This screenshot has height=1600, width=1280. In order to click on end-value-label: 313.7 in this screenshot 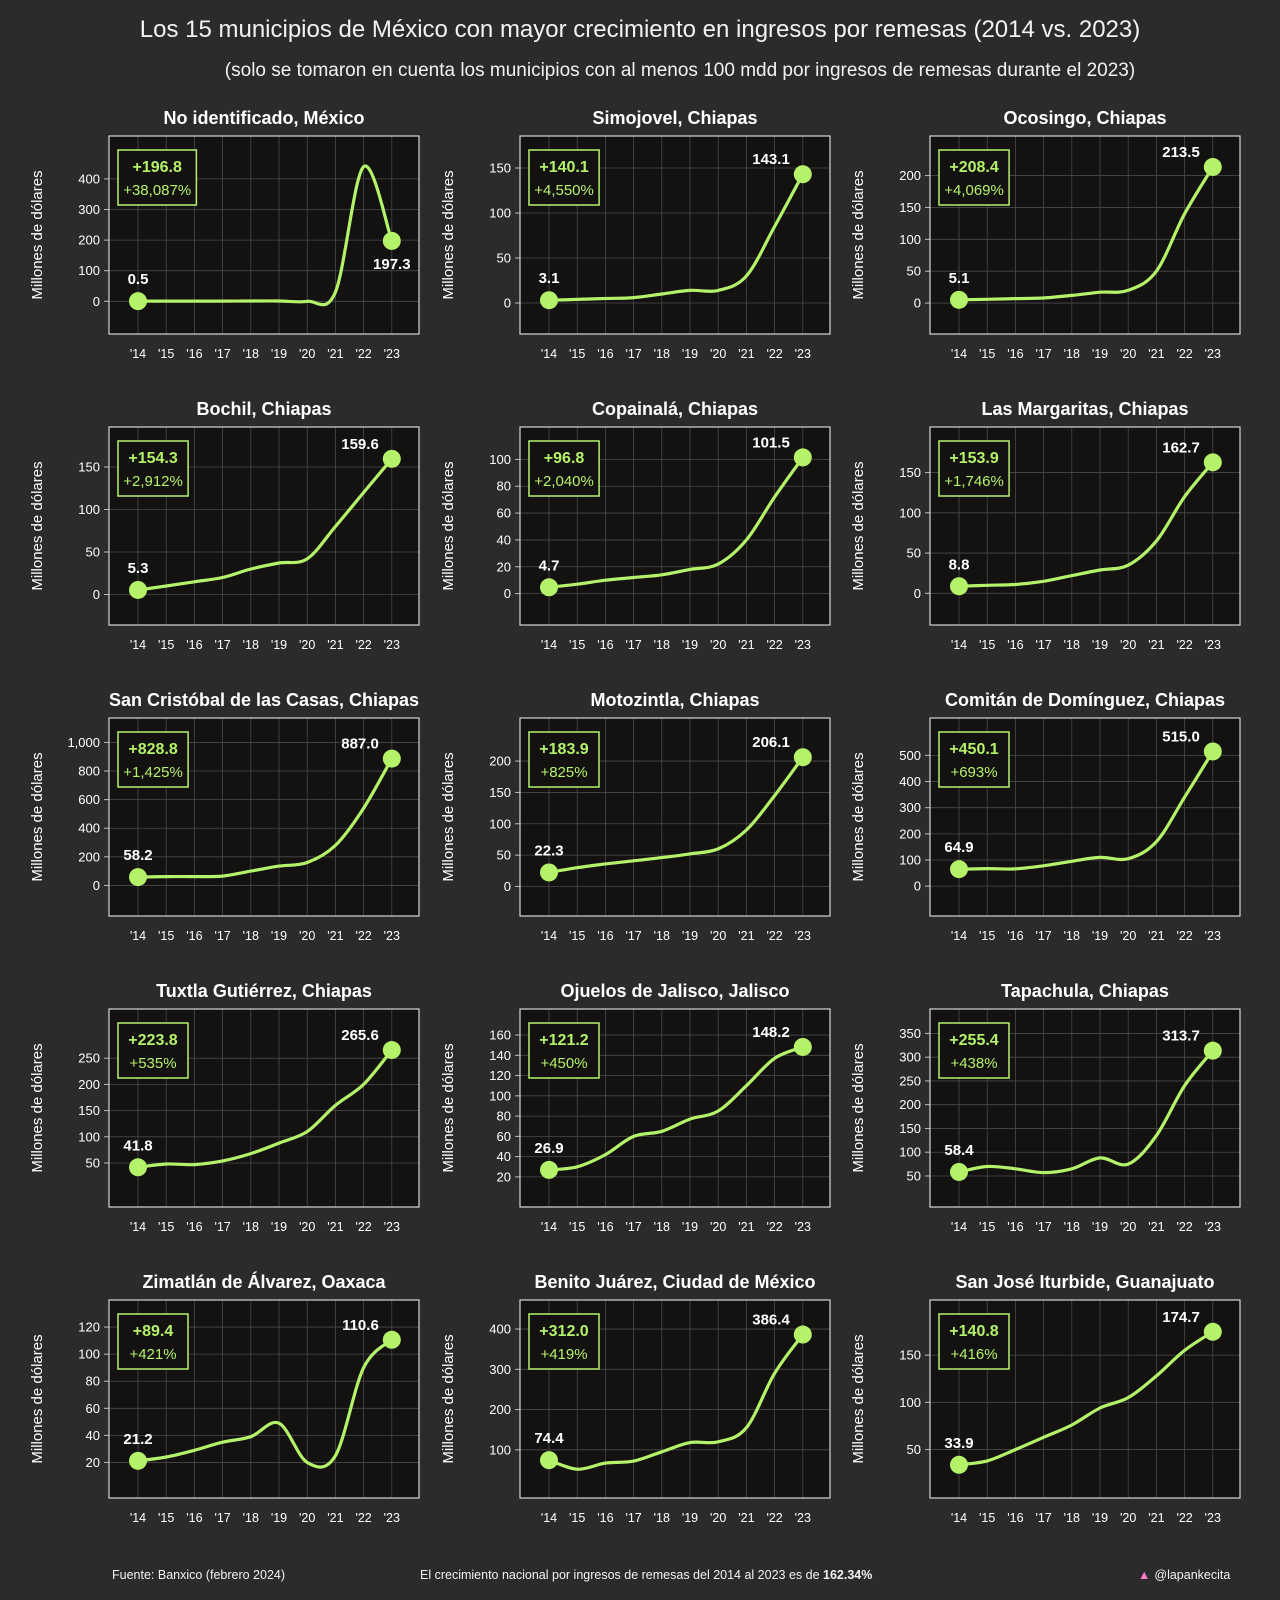, I will do `click(1181, 1036)`.